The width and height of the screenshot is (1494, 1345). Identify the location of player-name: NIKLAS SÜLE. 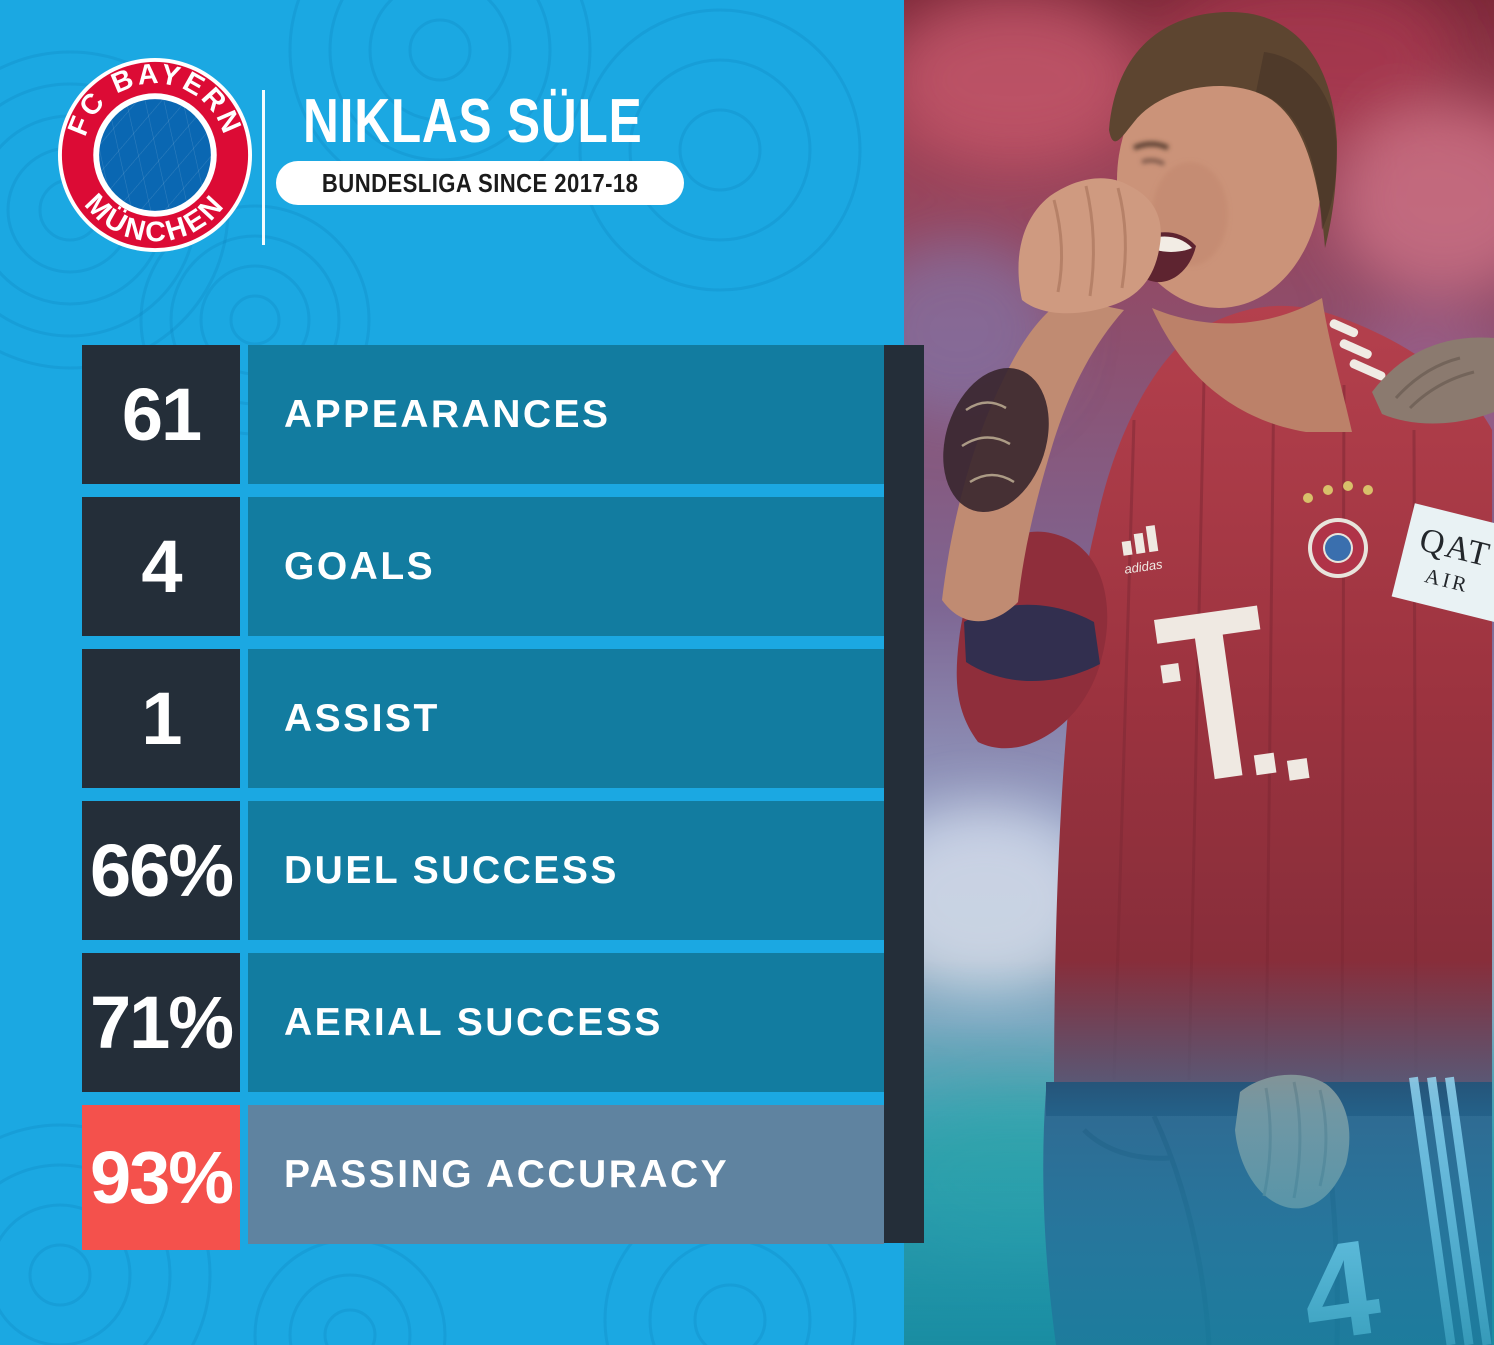
(473, 121).